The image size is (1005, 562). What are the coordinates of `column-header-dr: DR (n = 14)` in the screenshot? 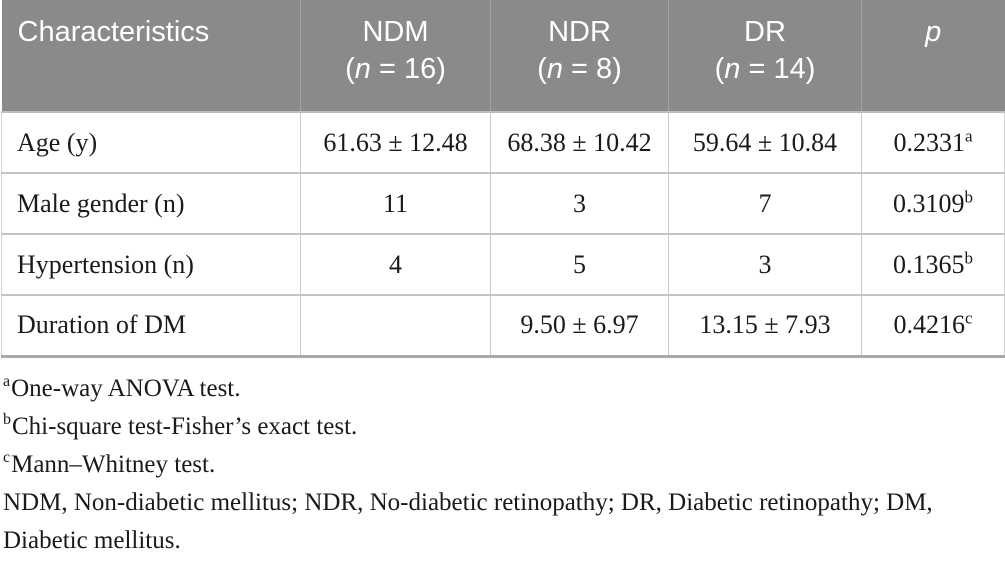 It's located at (765, 56).